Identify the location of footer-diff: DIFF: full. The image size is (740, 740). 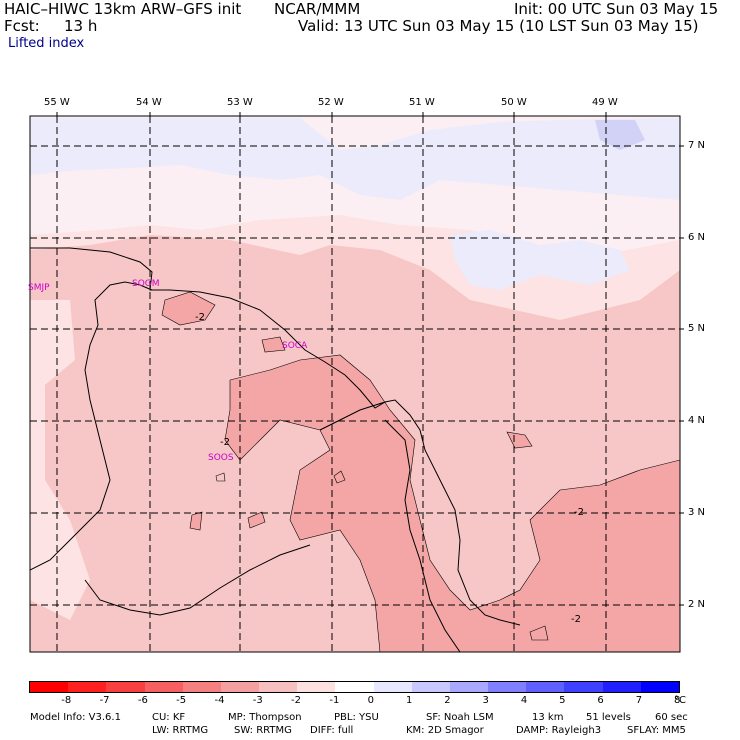
(332, 730).